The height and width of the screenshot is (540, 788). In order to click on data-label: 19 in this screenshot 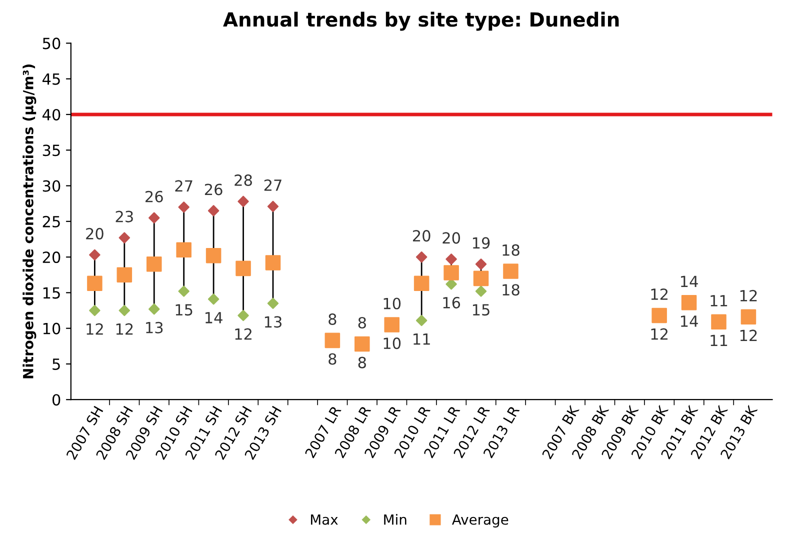, I will do `click(481, 243)`.